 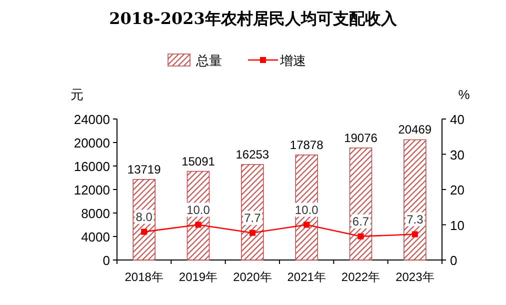 What do you see at coordinates (92, 190) in the screenshot?
I see `y-tick-label: 12000` at bounding box center [92, 190].